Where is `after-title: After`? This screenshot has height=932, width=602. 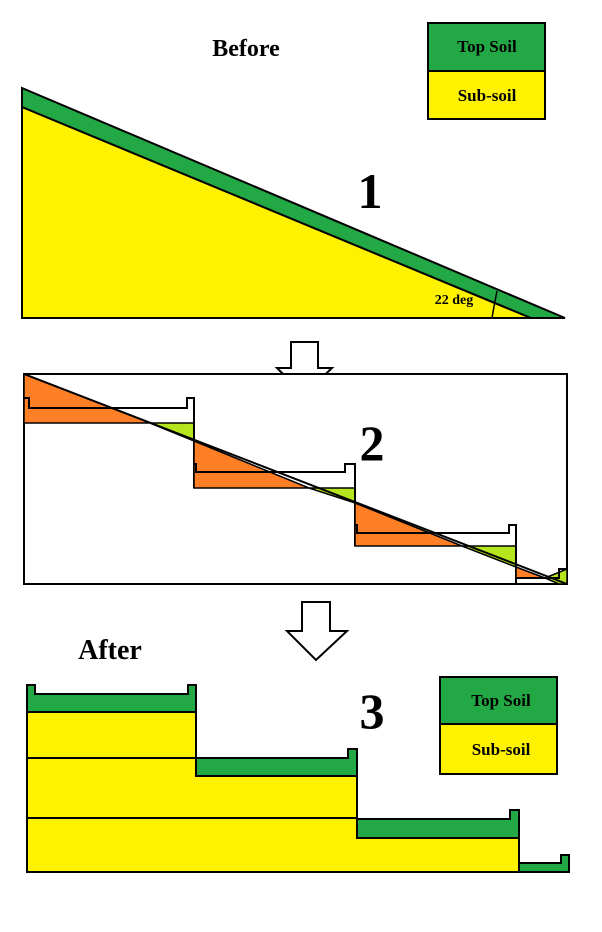
after-title: After is located at coordinates (110, 650).